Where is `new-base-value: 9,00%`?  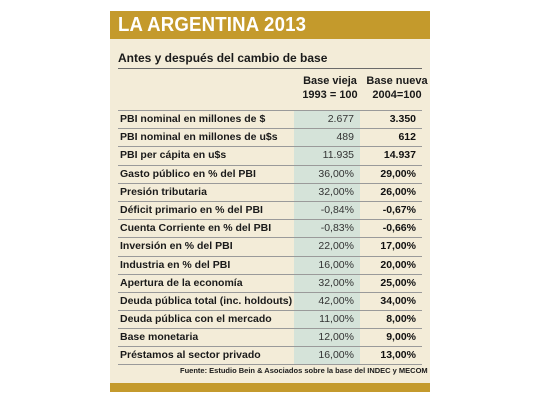
new-base-value: 9,00% is located at coordinates (401, 337).